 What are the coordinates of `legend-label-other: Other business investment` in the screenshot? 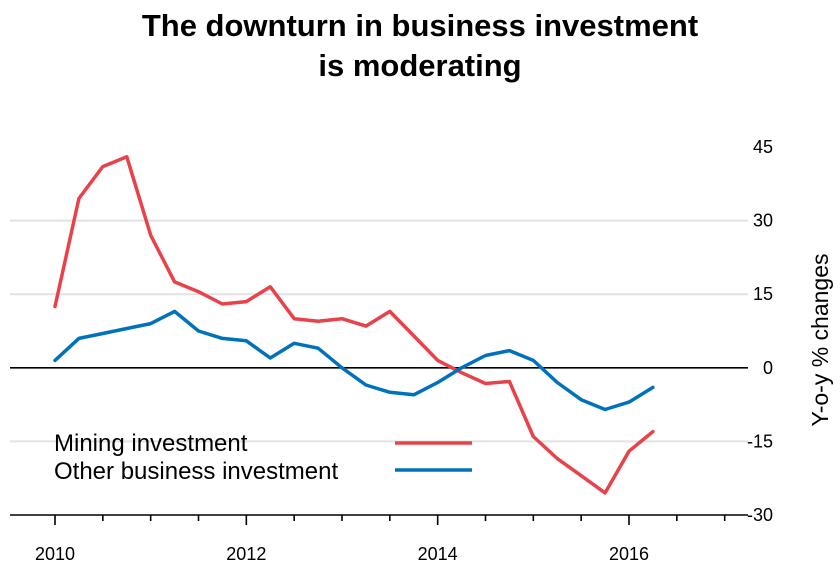 It's located at (196, 471).